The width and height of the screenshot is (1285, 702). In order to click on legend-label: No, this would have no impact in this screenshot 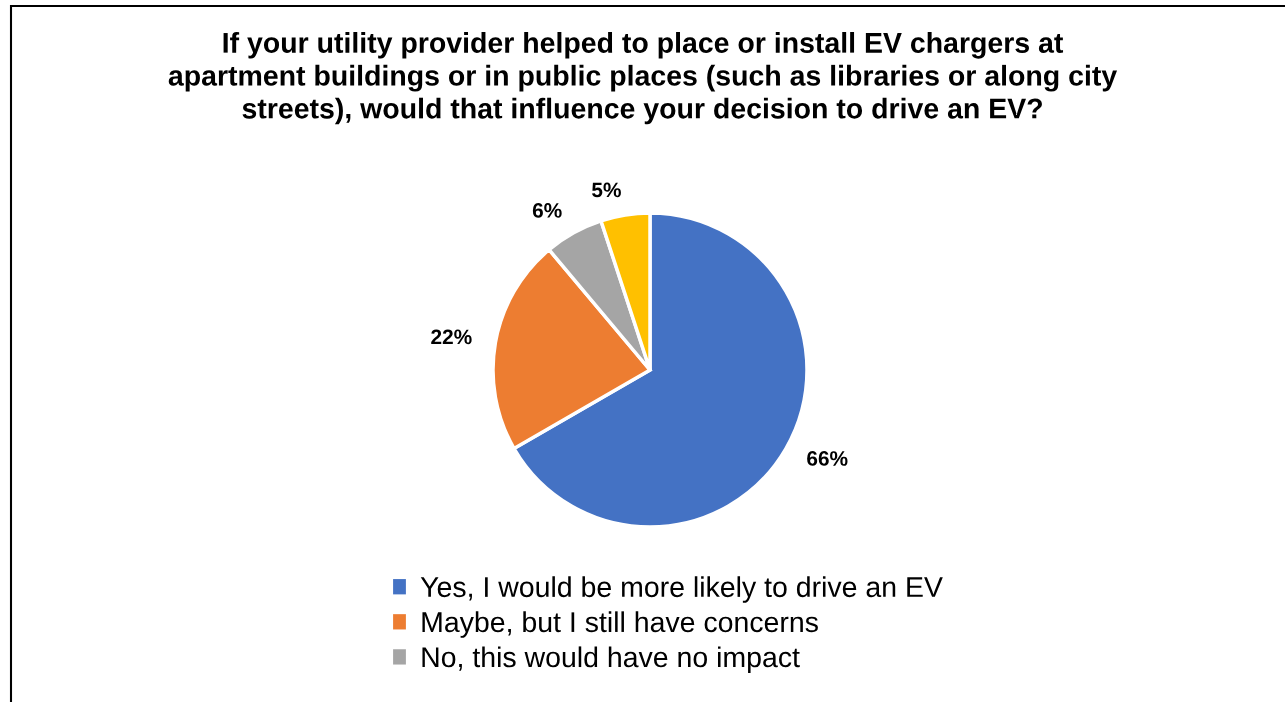, I will do `click(611, 659)`.